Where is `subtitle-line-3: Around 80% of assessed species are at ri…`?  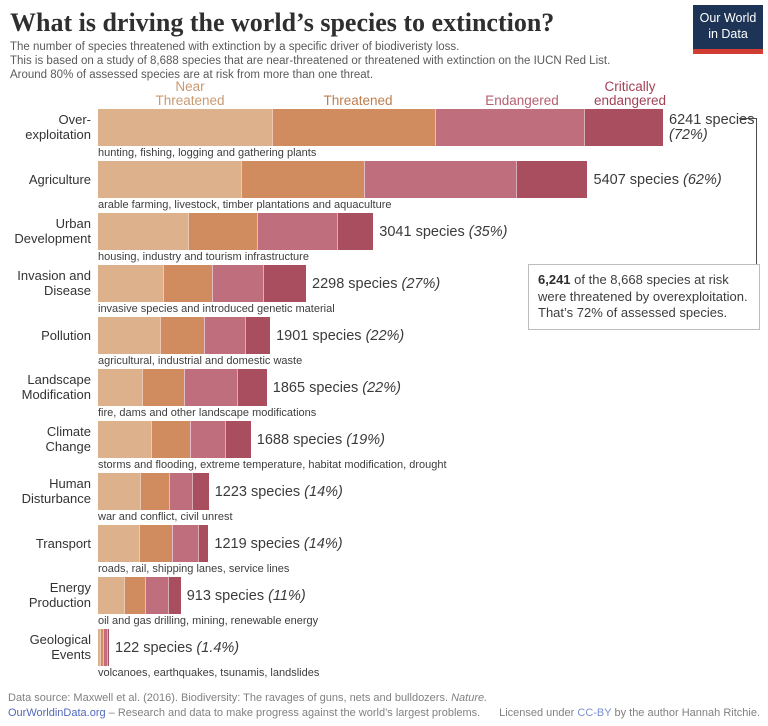
subtitle-line-3: Around 80% of assessed species are at ri… is located at coordinates (192, 74).